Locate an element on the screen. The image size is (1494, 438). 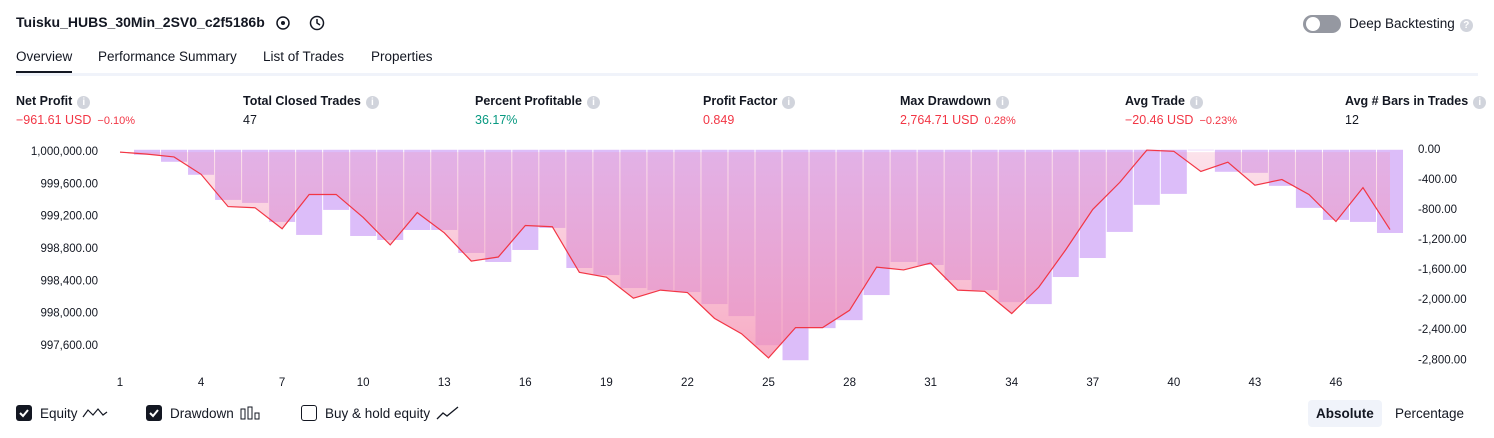
value: 2,764.71 USD is located at coordinates (939, 120).